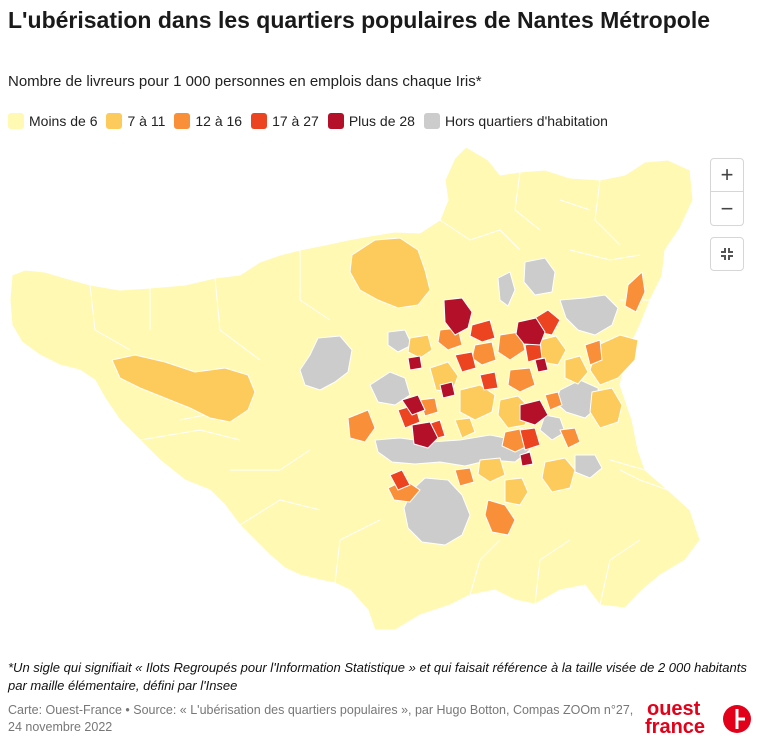 The width and height of the screenshot is (757, 745). What do you see at coordinates (727, 209) in the screenshot?
I see `zoom-out-button: −` at bounding box center [727, 209].